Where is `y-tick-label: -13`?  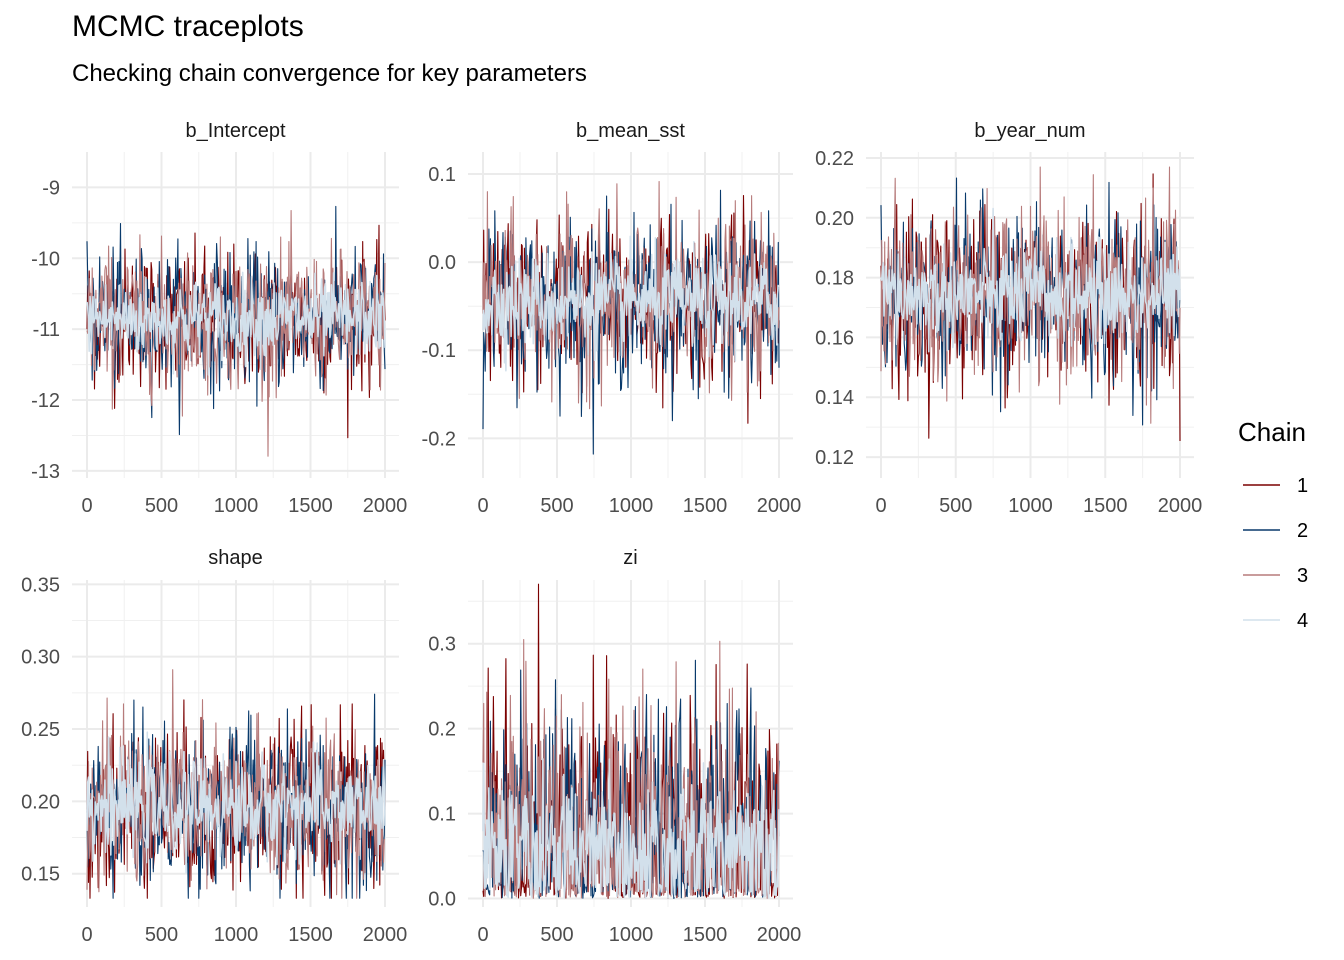
y-tick-label: -13 is located at coordinates (45, 472).